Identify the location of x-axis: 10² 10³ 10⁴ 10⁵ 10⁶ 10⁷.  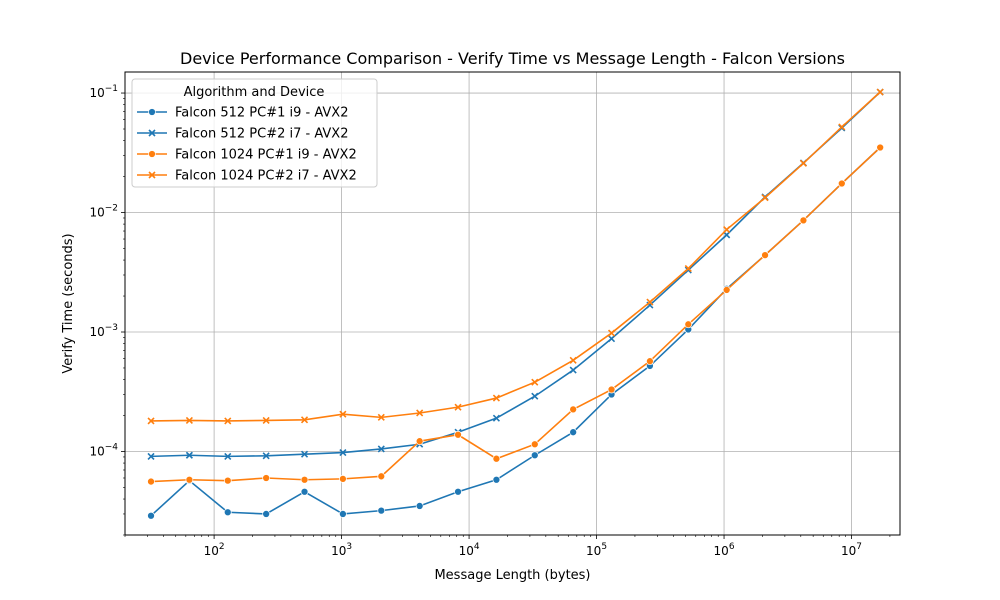
(507, 546).